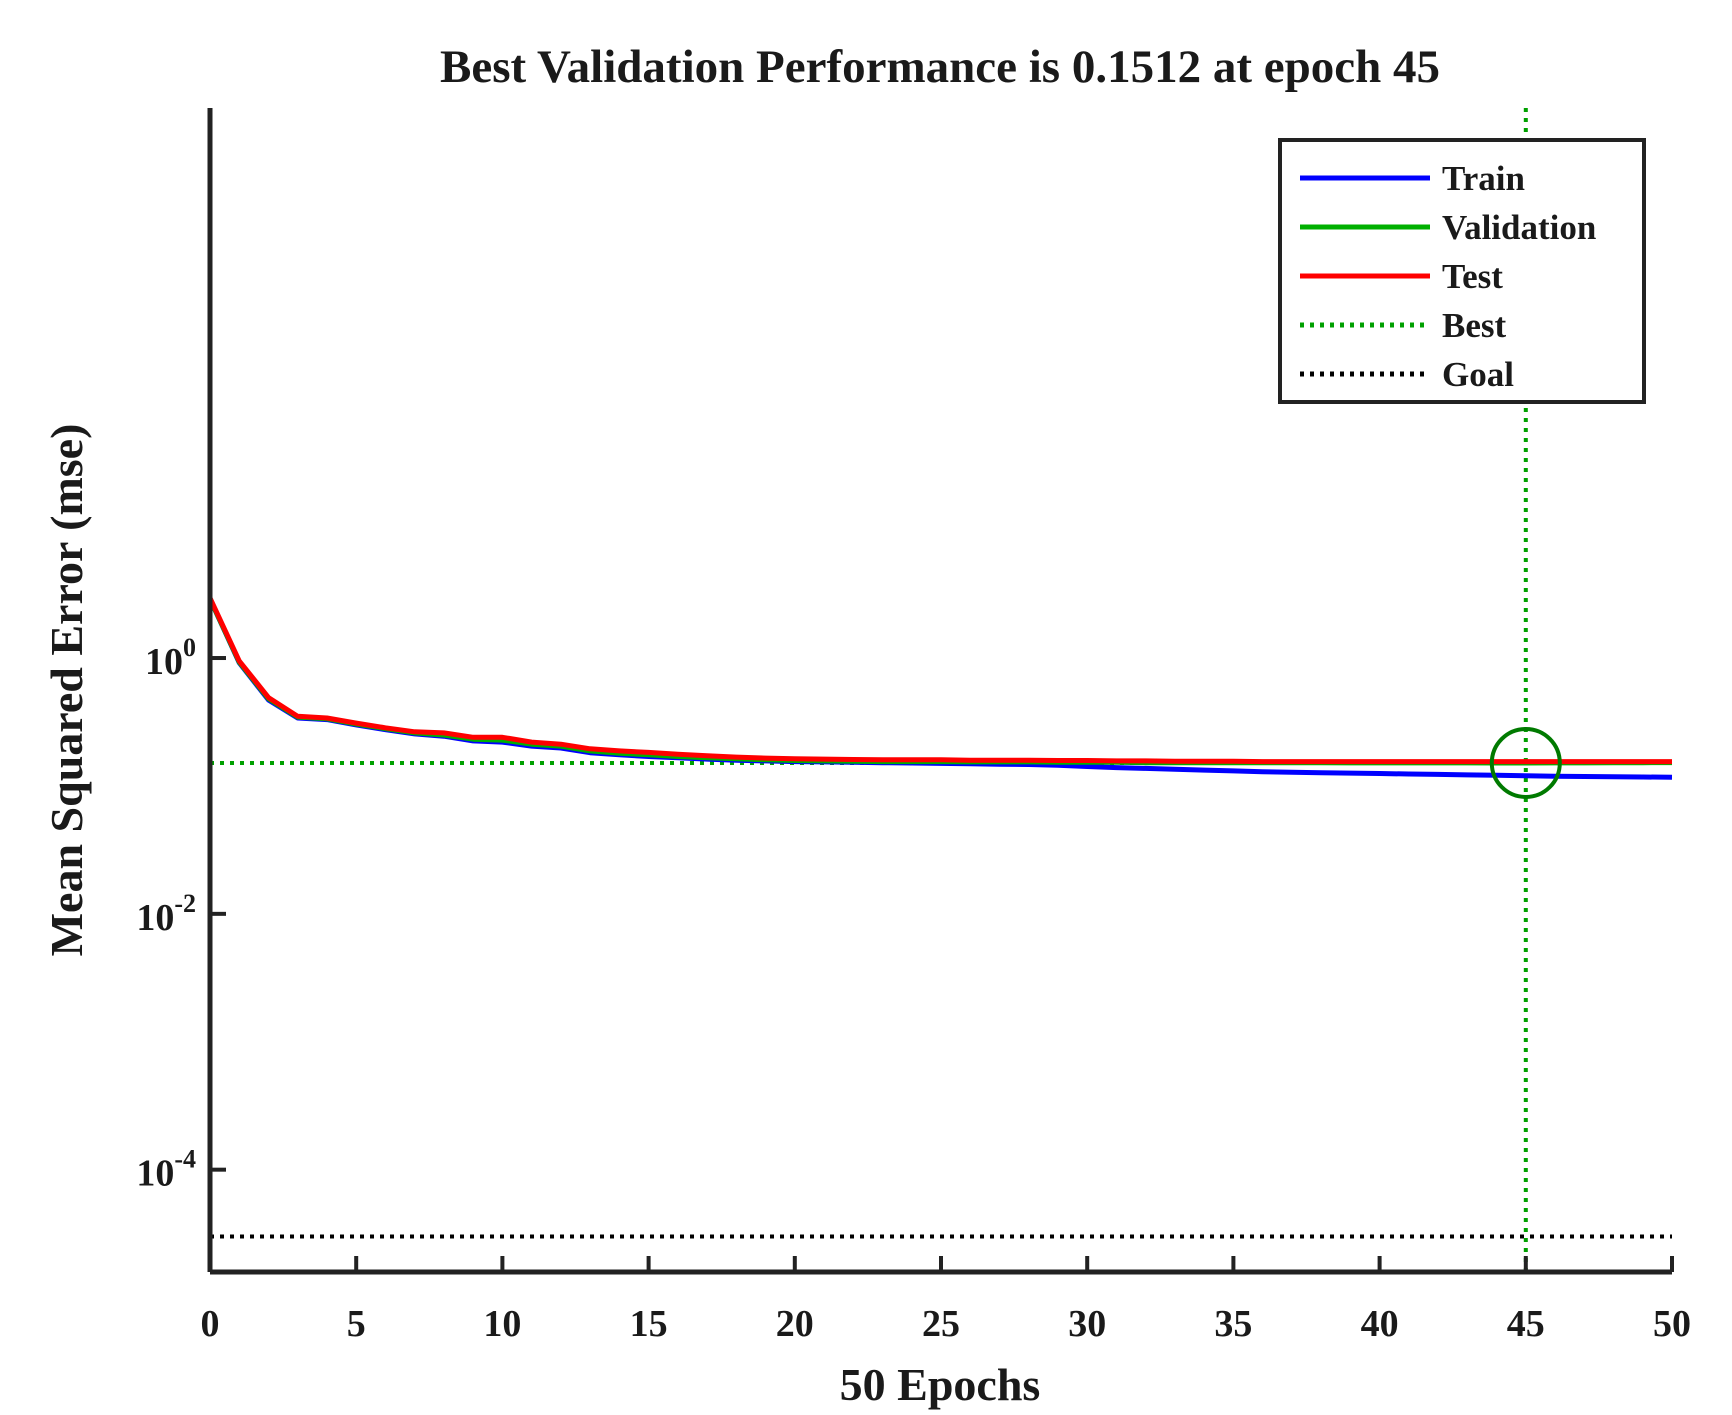  Describe the element at coordinates (356, 1324) in the screenshot. I see `x-tick-label: 5` at that location.